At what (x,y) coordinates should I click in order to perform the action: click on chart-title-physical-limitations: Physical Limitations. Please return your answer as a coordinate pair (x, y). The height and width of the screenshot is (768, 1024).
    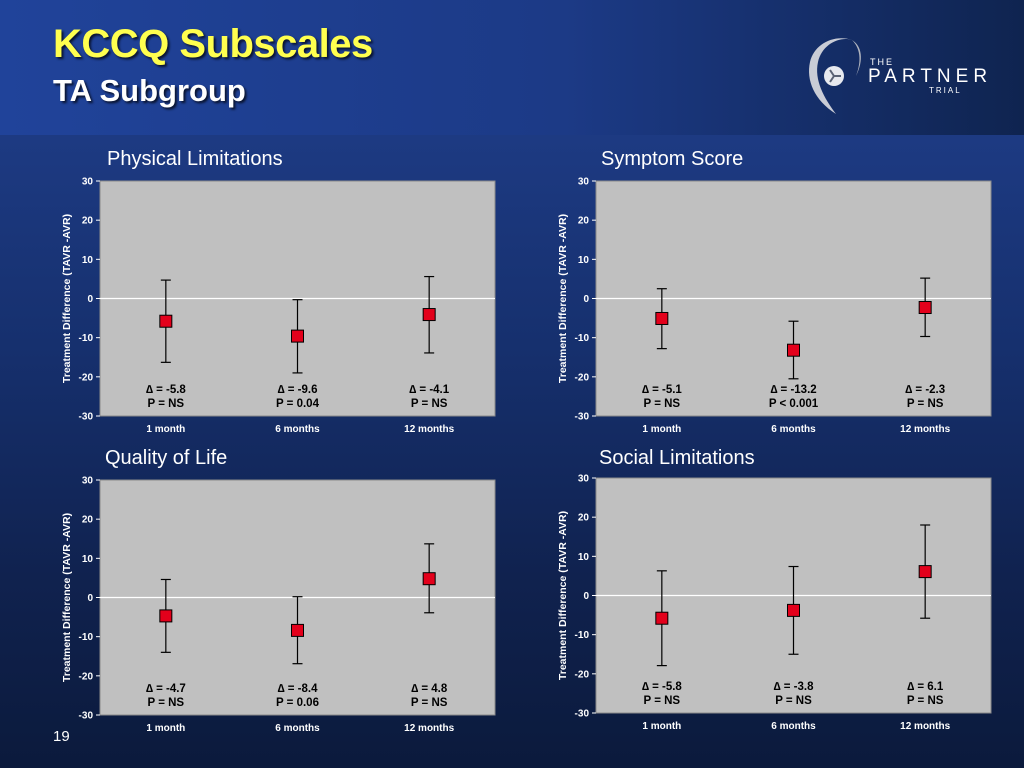
    Looking at the image, I should click on (195, 159).